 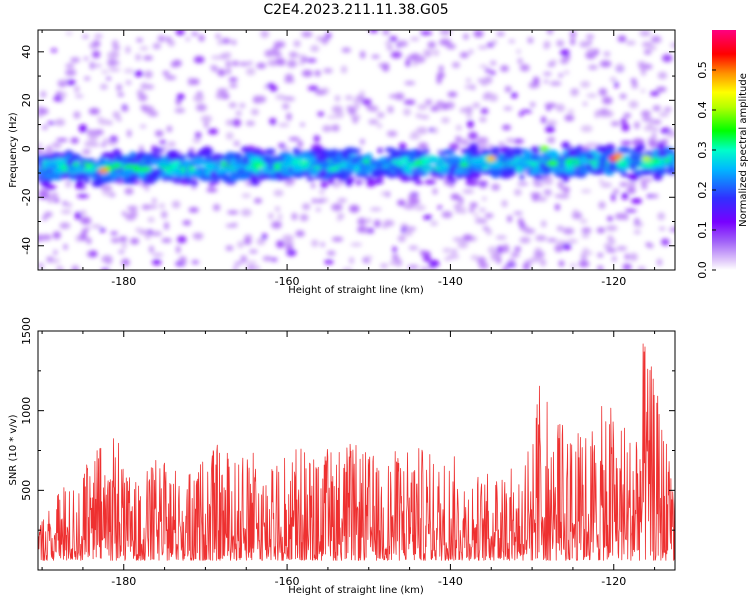 I want to click on y-tick-label: -40, so click(x=26, y=246).